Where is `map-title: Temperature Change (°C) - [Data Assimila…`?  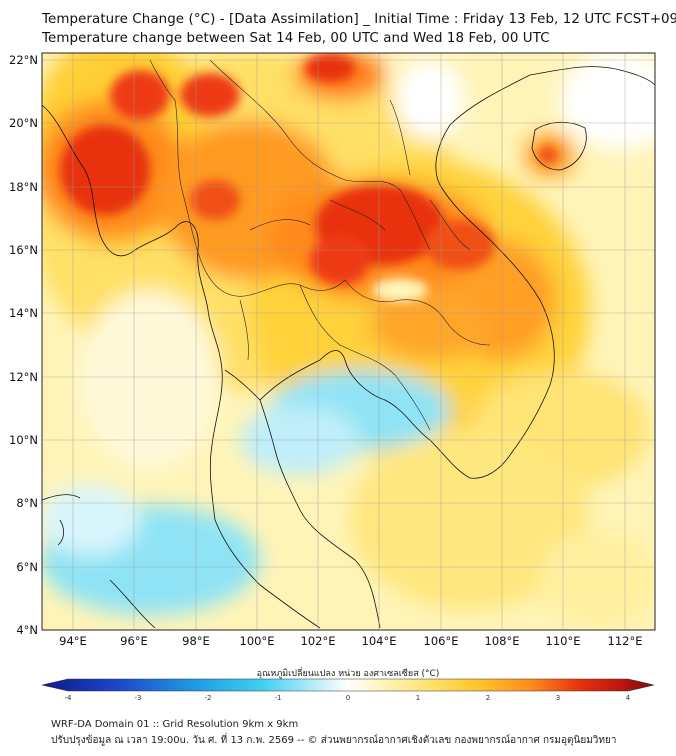 map-title: Temperature Change (°C) - [Data Assimila… is located at coordinates (359, 19).